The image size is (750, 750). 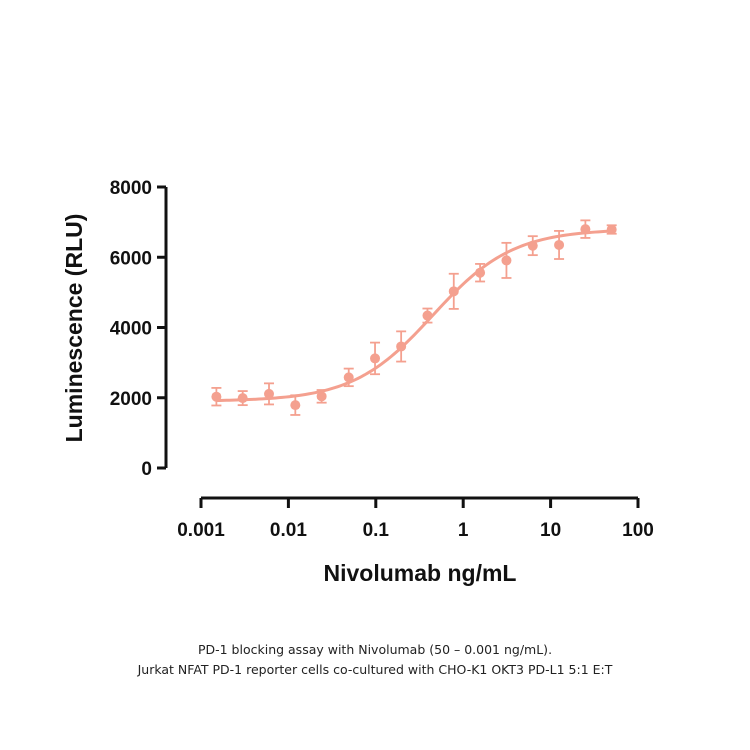 I want to click on data-points, so click(x=414, y=317).